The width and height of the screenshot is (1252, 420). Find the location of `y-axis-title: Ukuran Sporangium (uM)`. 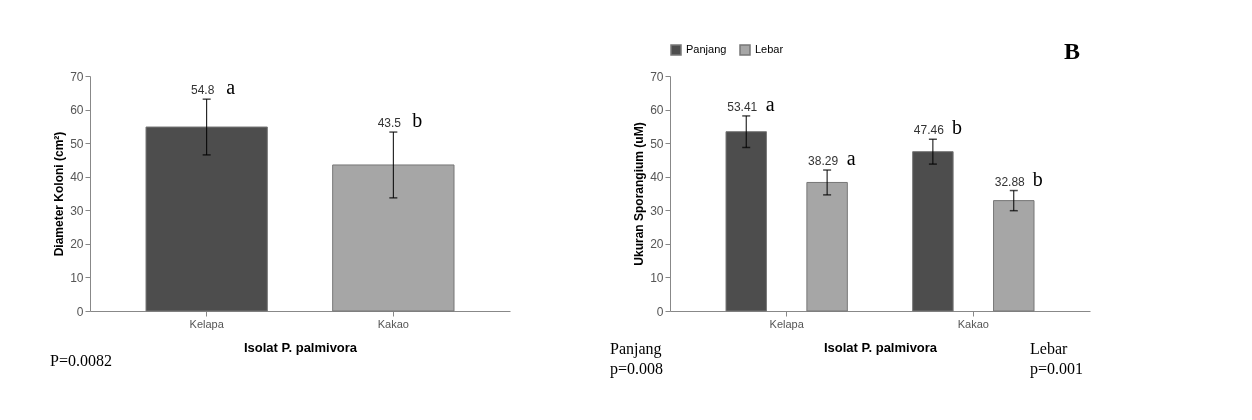

y-axis-title: Ukuran Sporangium (uM) is located at coordinates (639, 194).